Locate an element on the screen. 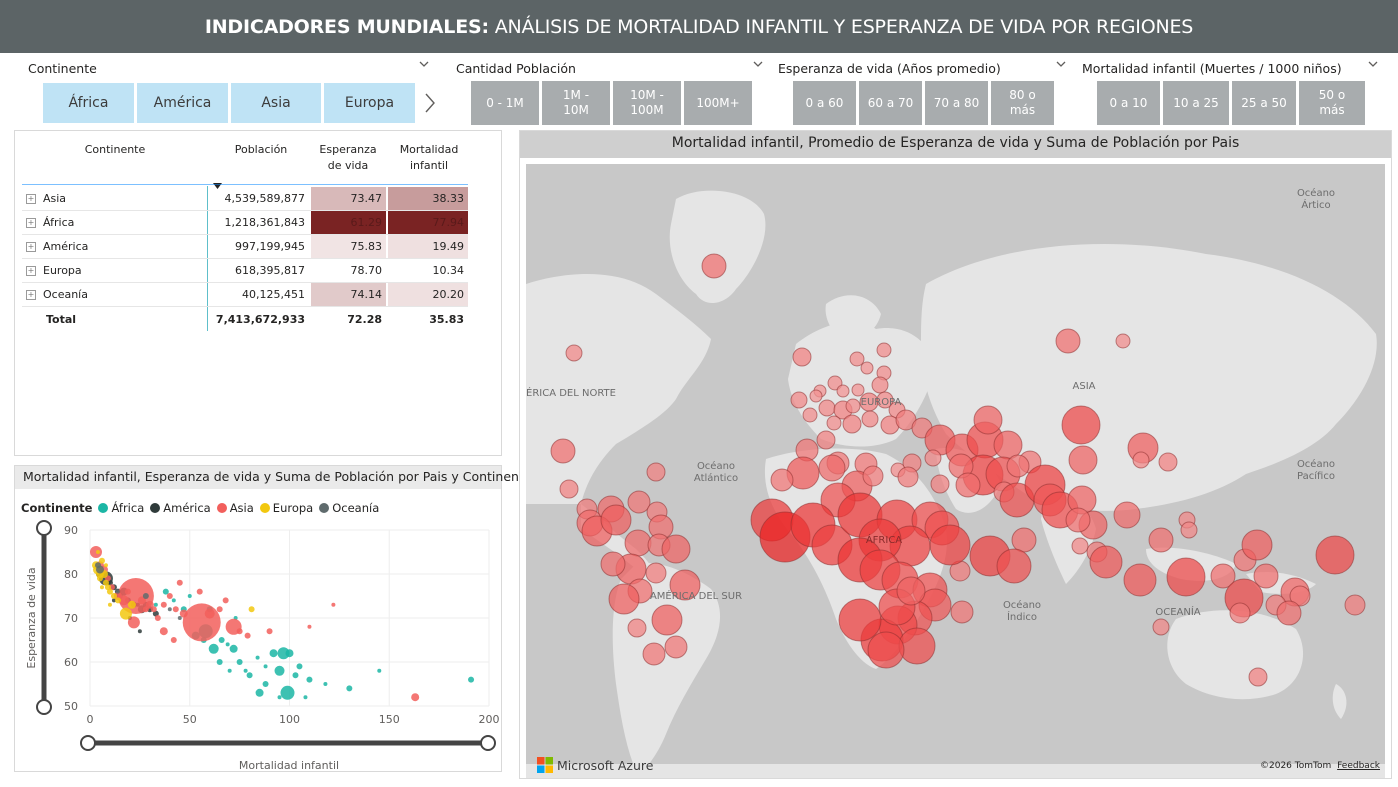 Image resolution: width=1398 pixels, height=787 pixels. slicer-tile-10m-100m: 10M - 100M is located at coordinates (647, 103).